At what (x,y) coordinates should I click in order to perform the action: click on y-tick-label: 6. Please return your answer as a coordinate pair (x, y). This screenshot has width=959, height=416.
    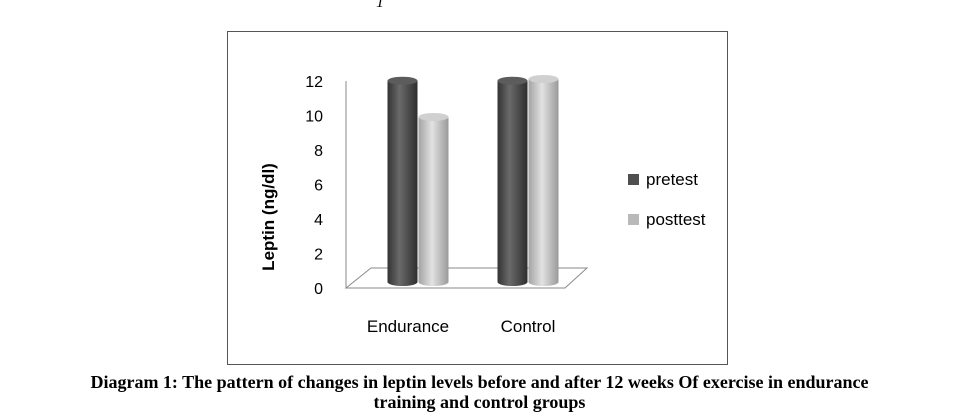
    Looking at the image, I should click on (318, 186).